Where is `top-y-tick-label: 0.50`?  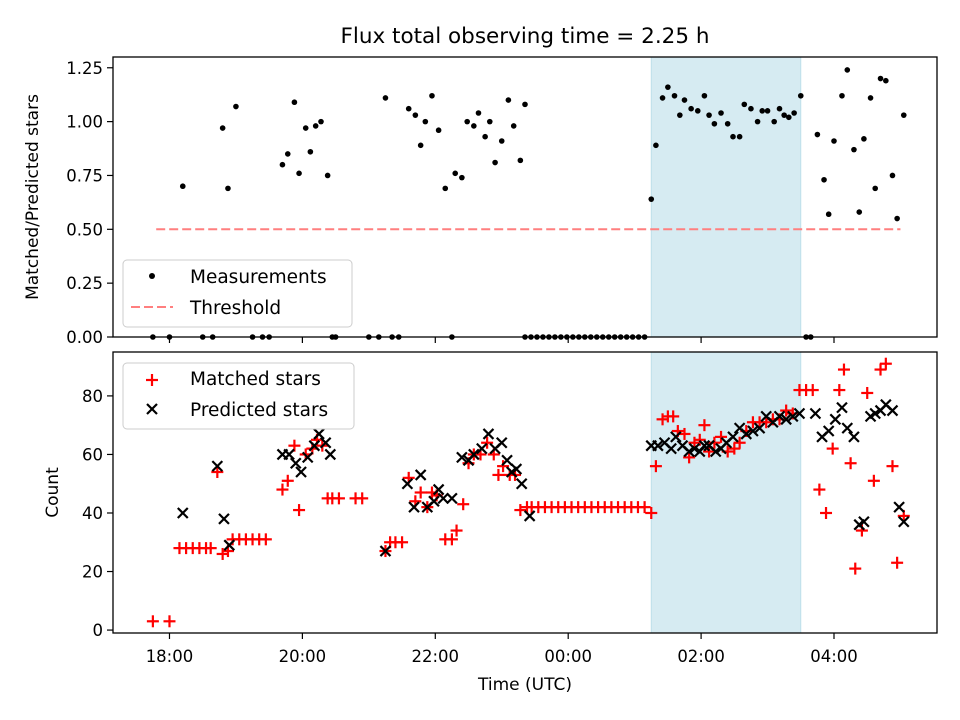
top-y-tick-label: 0.50 is located at coordinates (84, 229).